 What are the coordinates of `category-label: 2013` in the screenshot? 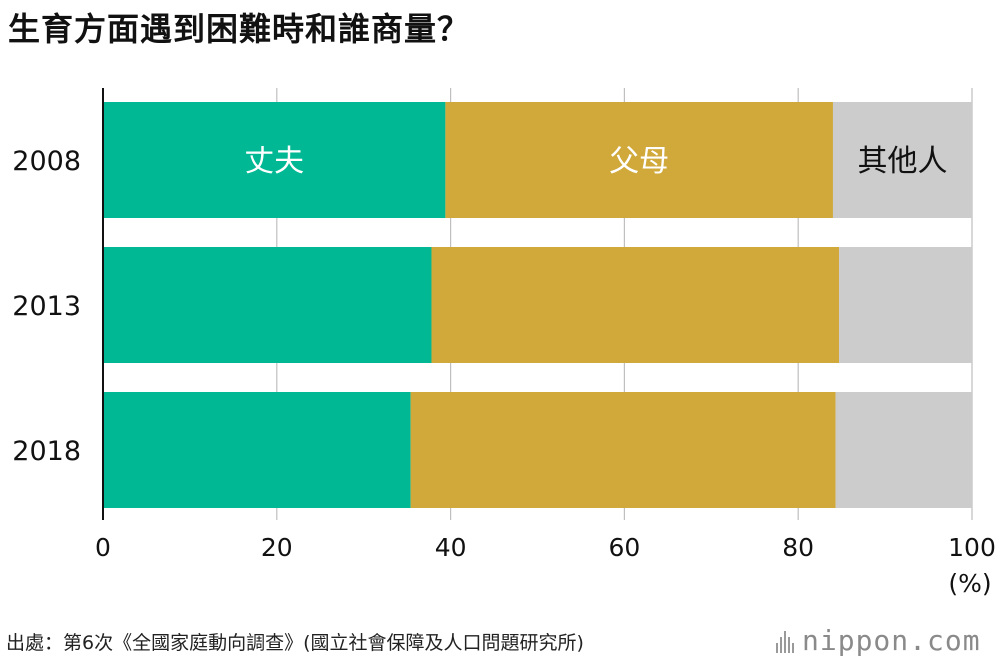 It's located at (46, 306).